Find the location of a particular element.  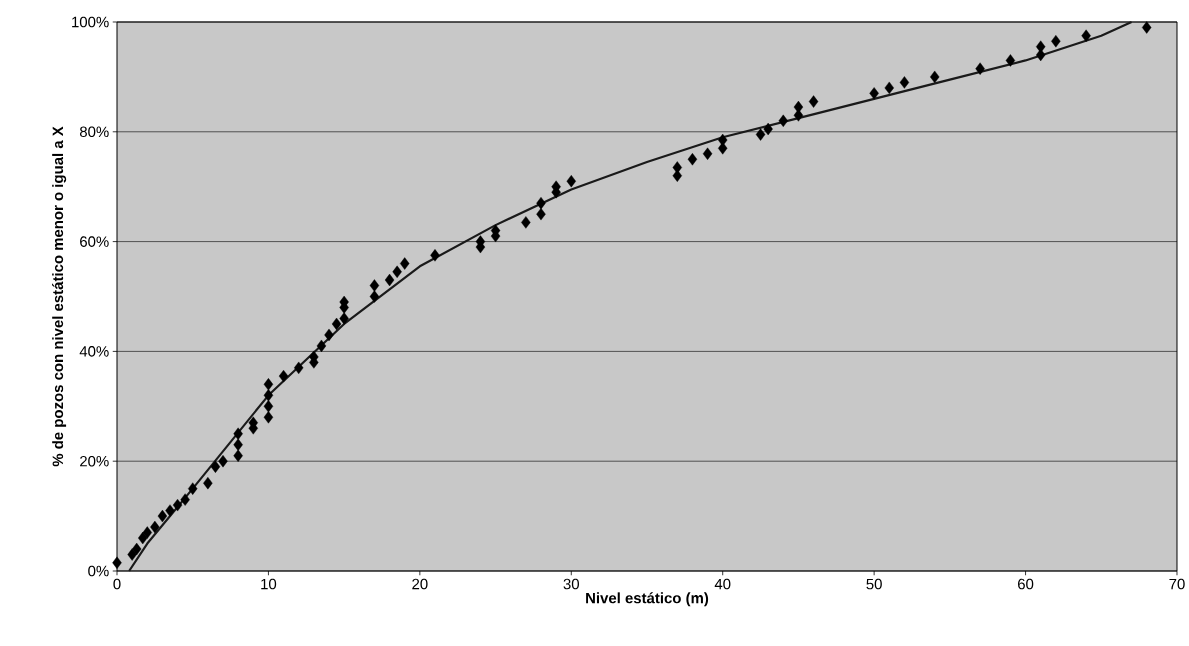

y-tick-label: 20% is located at coordinates (94, 461).